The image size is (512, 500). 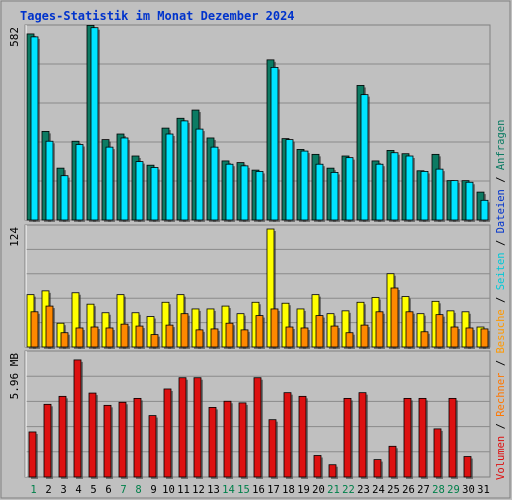 What do you see at coordinates (183, 490) in the screenshot?
I see `x-tick-label: 11` at bounding box center [183, 490].